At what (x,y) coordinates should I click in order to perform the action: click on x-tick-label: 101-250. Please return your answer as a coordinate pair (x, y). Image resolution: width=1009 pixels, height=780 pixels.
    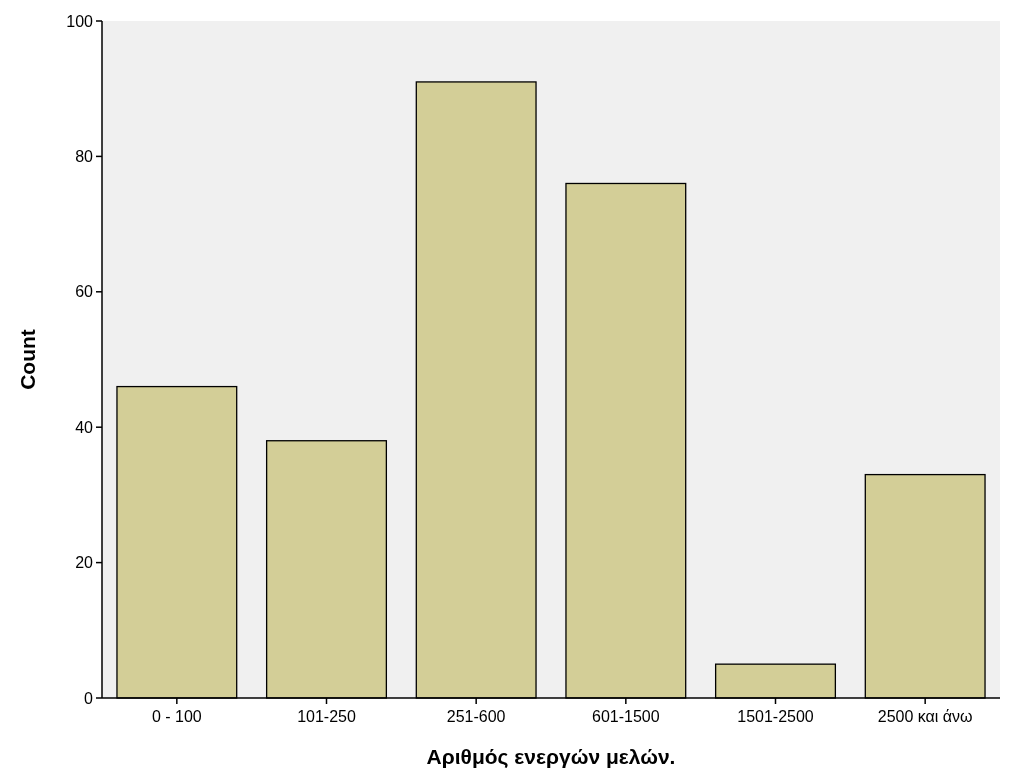
    Looking at the image, I should click on (326, 716).